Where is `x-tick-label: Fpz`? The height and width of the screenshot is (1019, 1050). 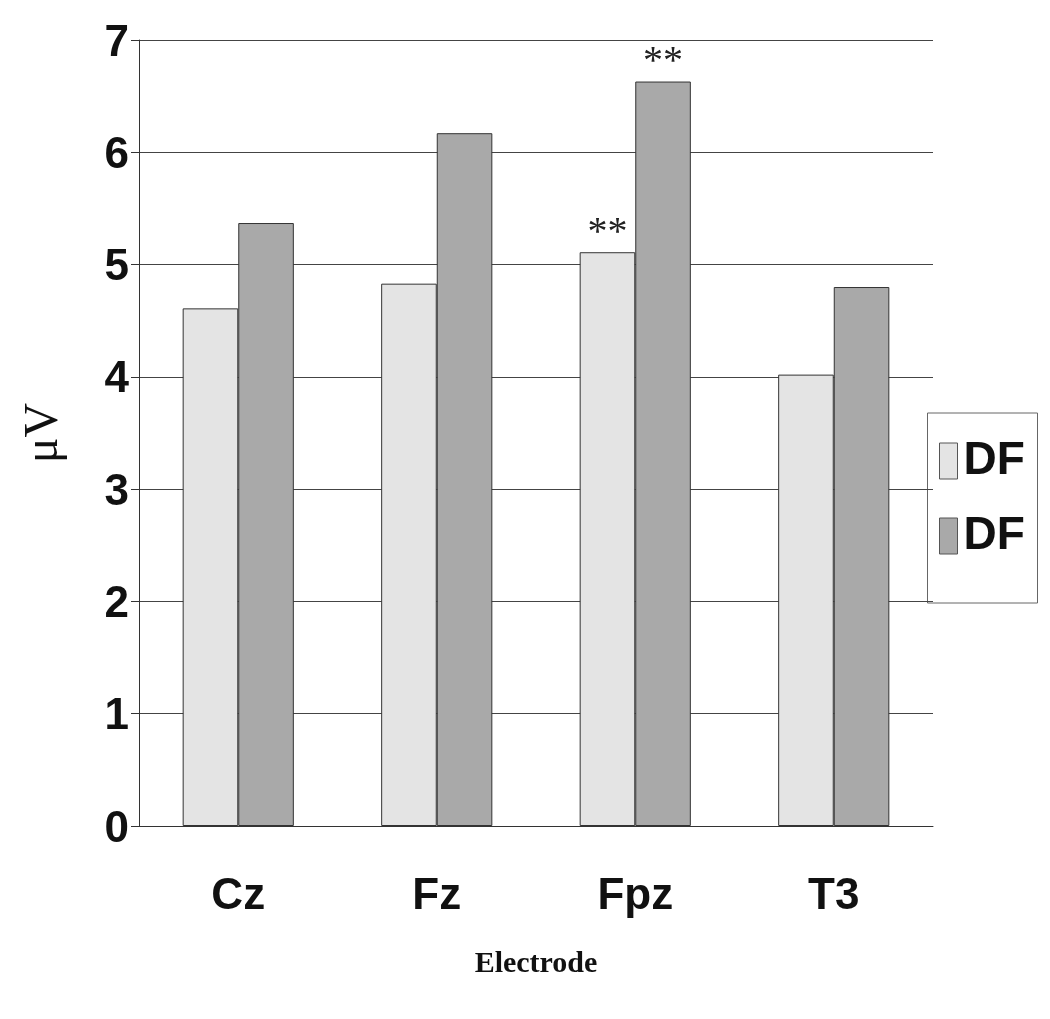
x-tick-label: Fpz is located at coordinates (635, 893).